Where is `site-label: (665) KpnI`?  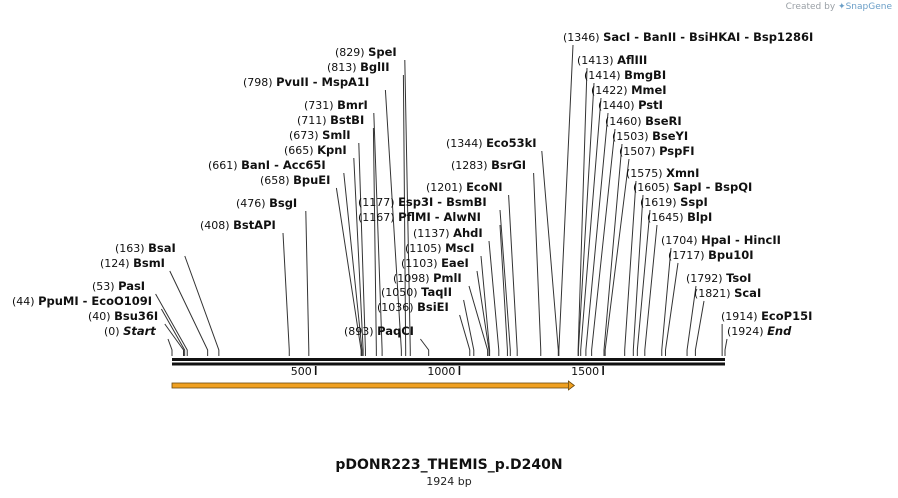 site-label: (665) KpnI is located at coordinates (315, 150).